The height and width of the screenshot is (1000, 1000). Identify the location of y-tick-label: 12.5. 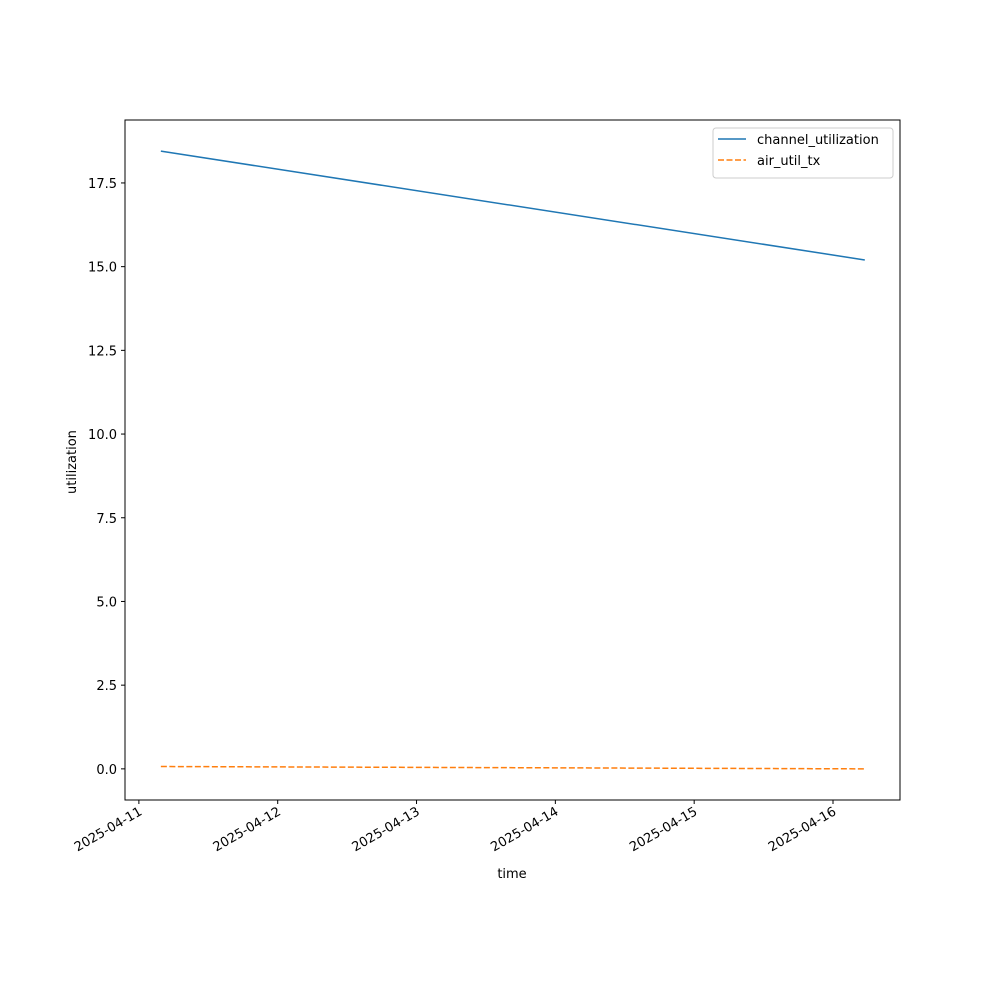
(102, 351).